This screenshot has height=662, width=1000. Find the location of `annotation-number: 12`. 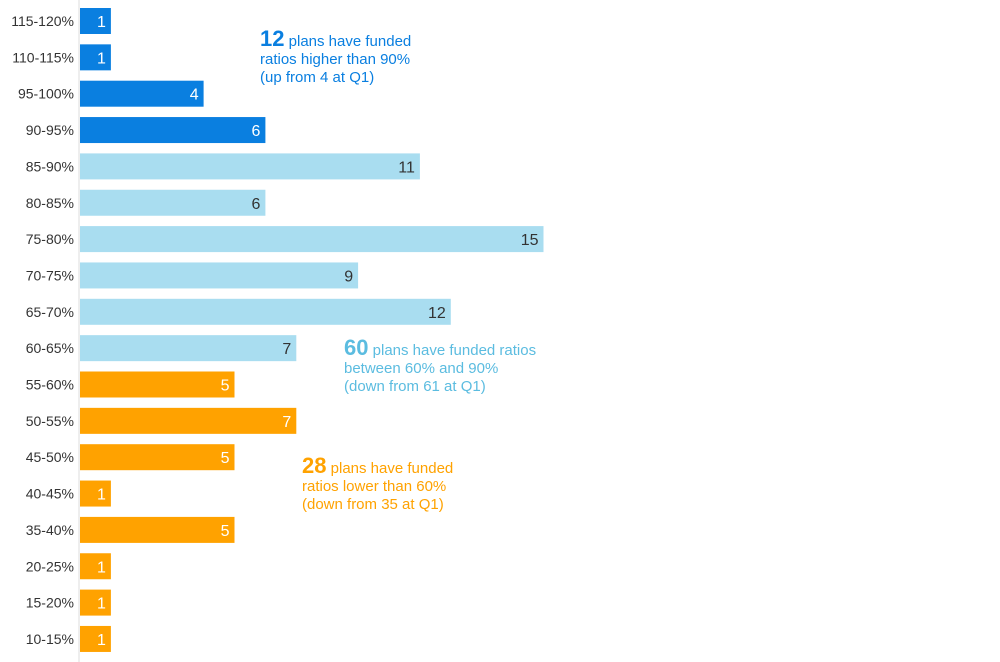

annotation-number: 12 is located at coordinates (272, 38).